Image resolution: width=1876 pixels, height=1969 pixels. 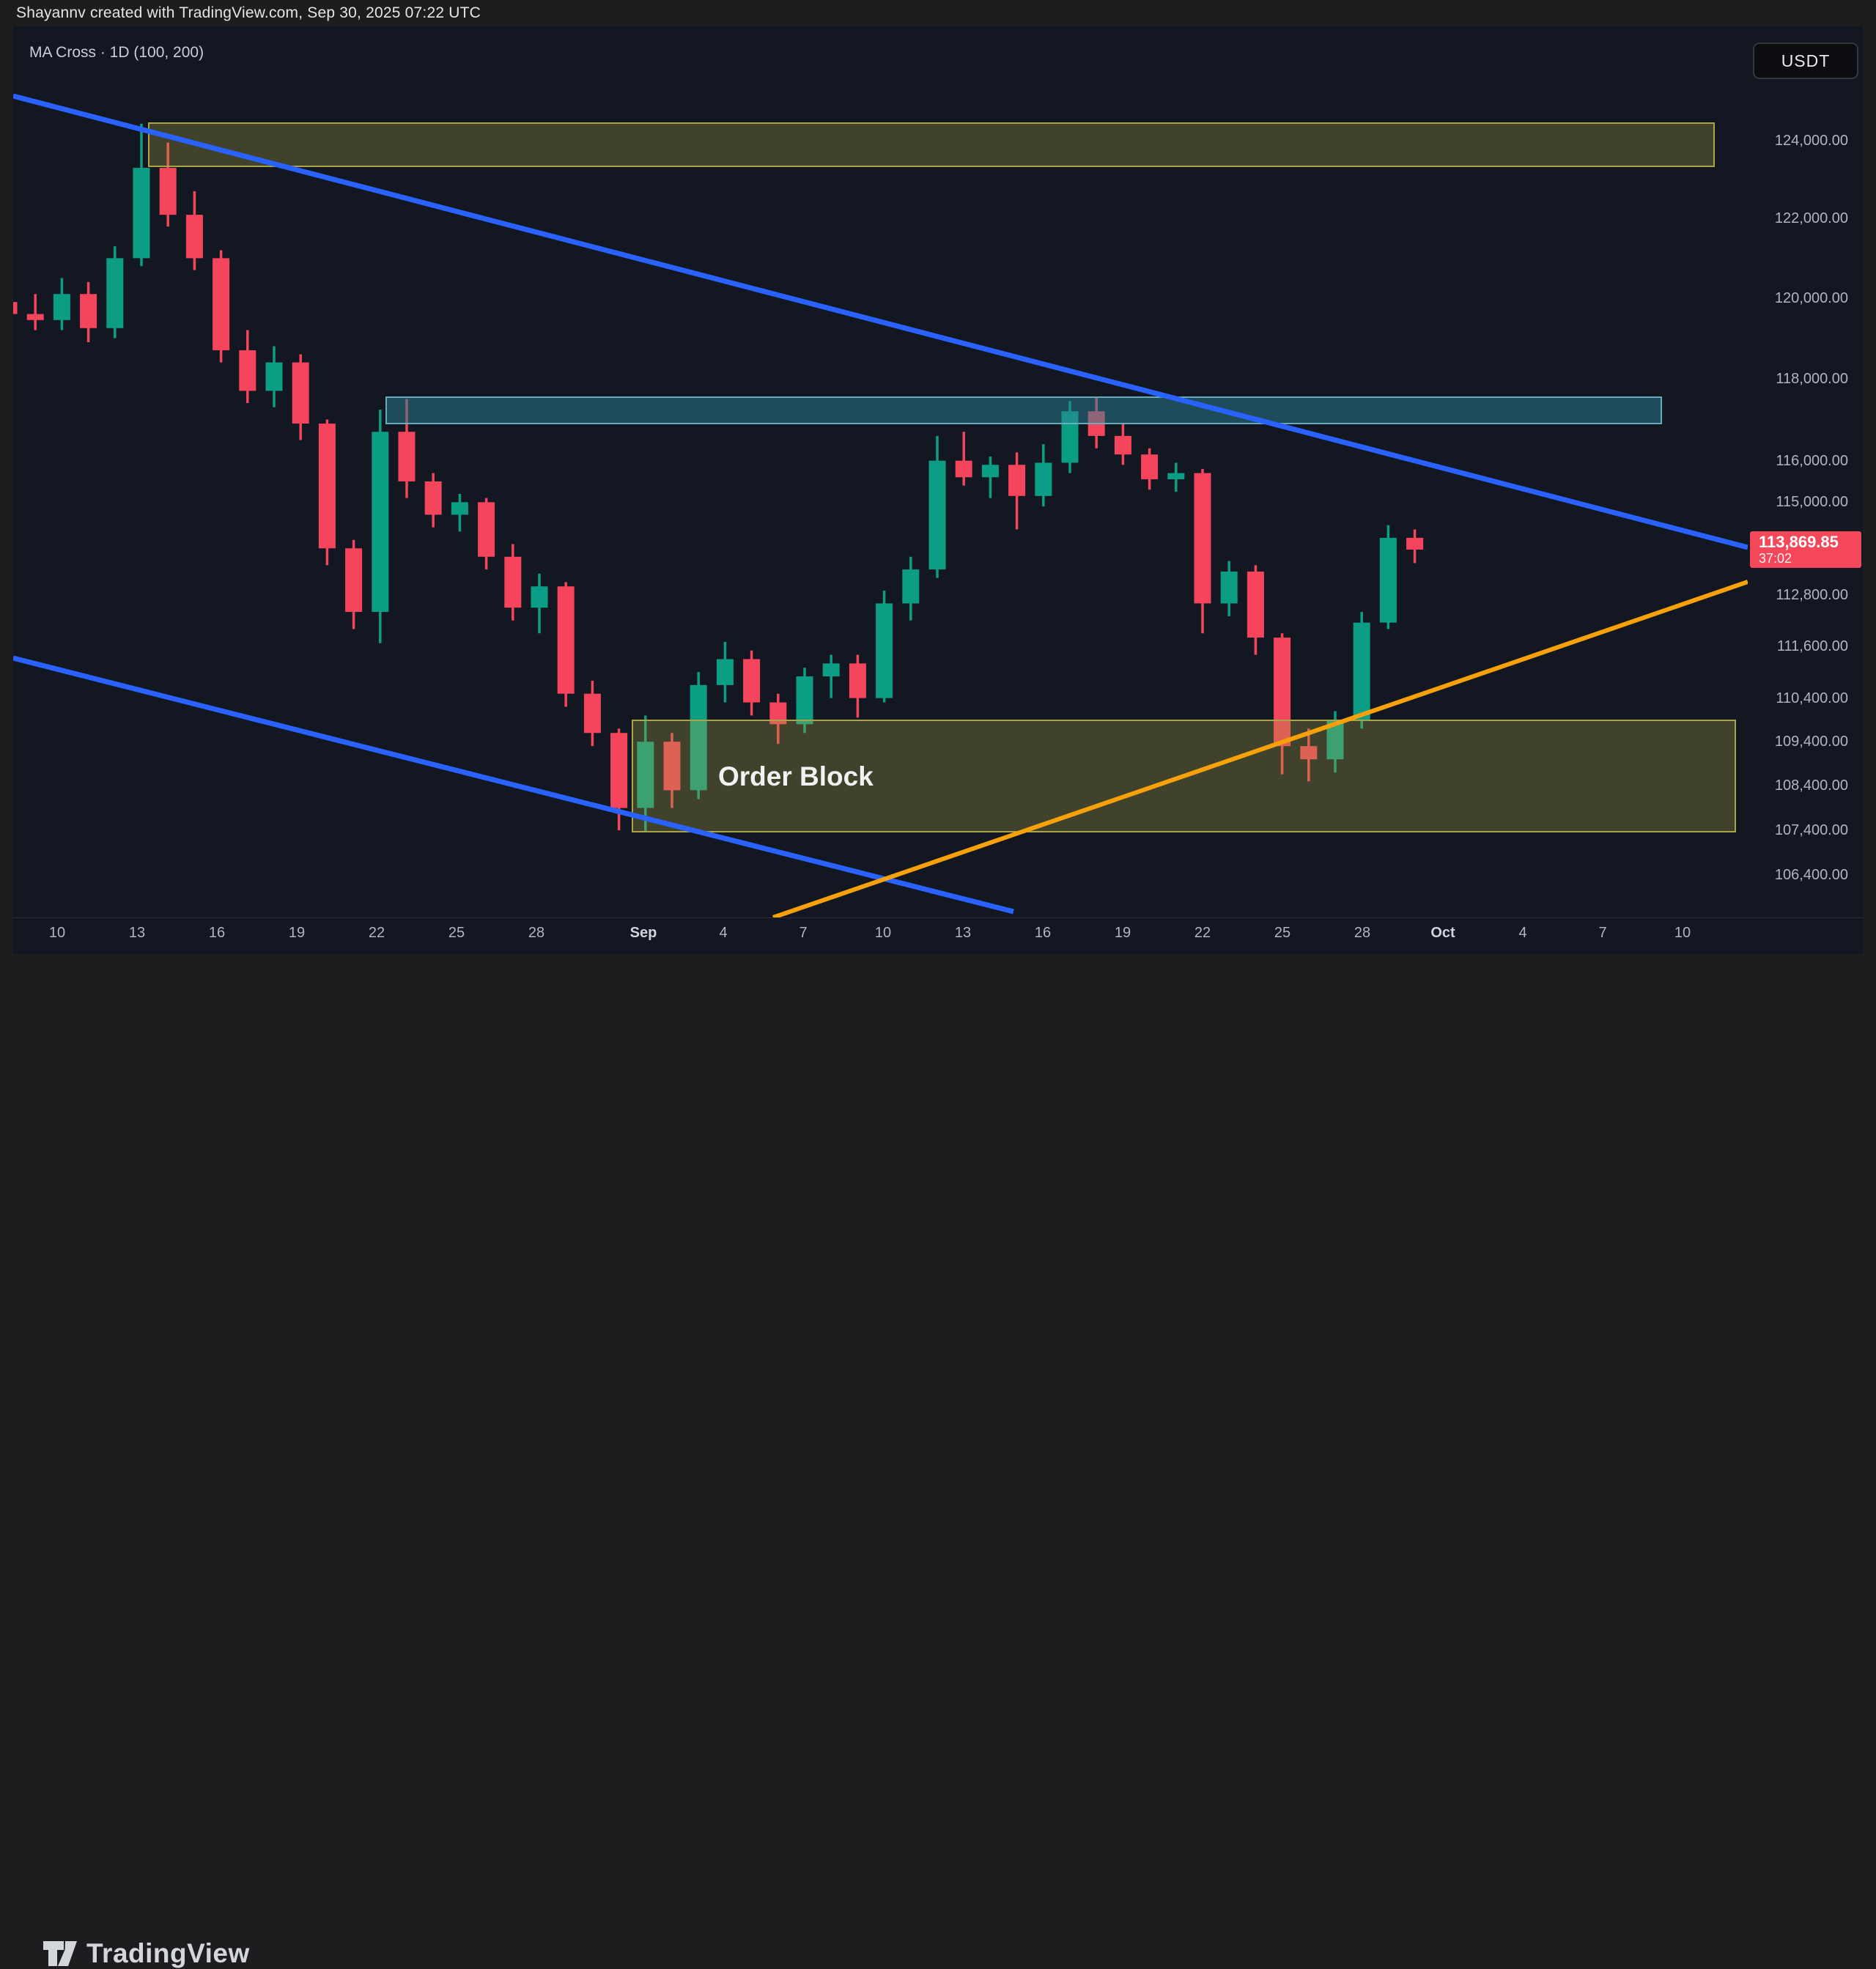 What do you see at coordinates (1811, 141) in the screenshot?
I see `price-tick-124000: 124,000.00` at bounding box center [1811, 141].